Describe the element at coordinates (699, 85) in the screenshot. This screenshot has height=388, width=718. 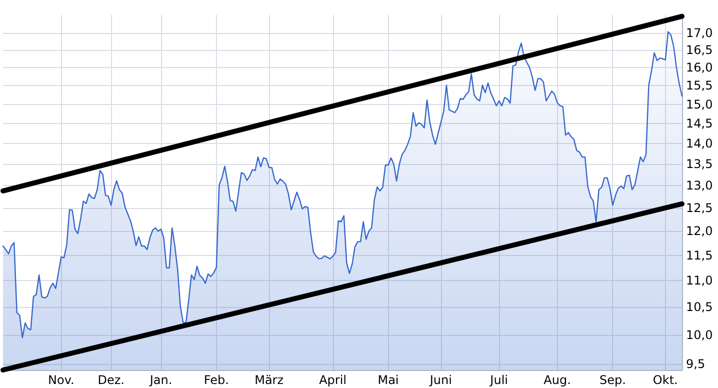
I see `y-tick-label: 15,5` at that location.